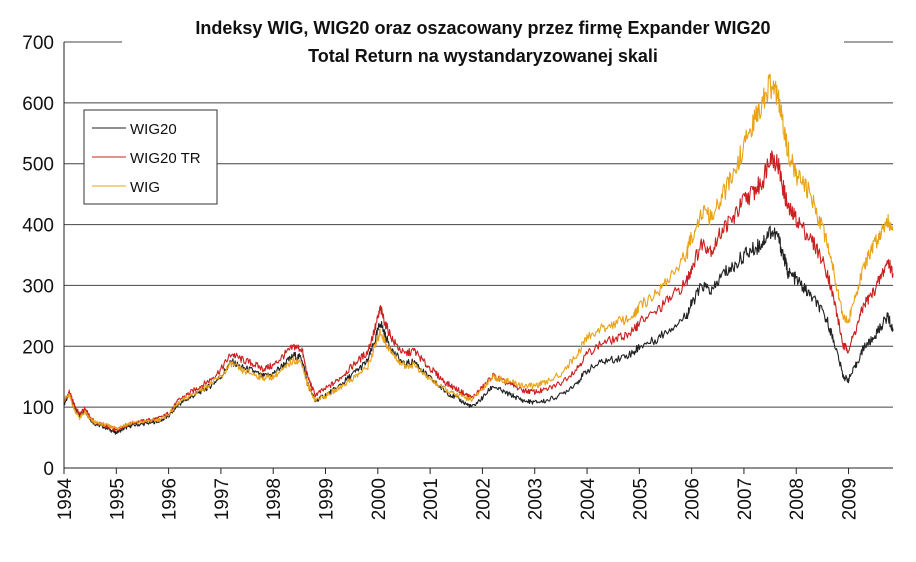 This screenshot has width=916, height=562. Describe the element at coordinates (745, 499) in the screenshot. I see `x-tick-label-2007: 2007` at that location.